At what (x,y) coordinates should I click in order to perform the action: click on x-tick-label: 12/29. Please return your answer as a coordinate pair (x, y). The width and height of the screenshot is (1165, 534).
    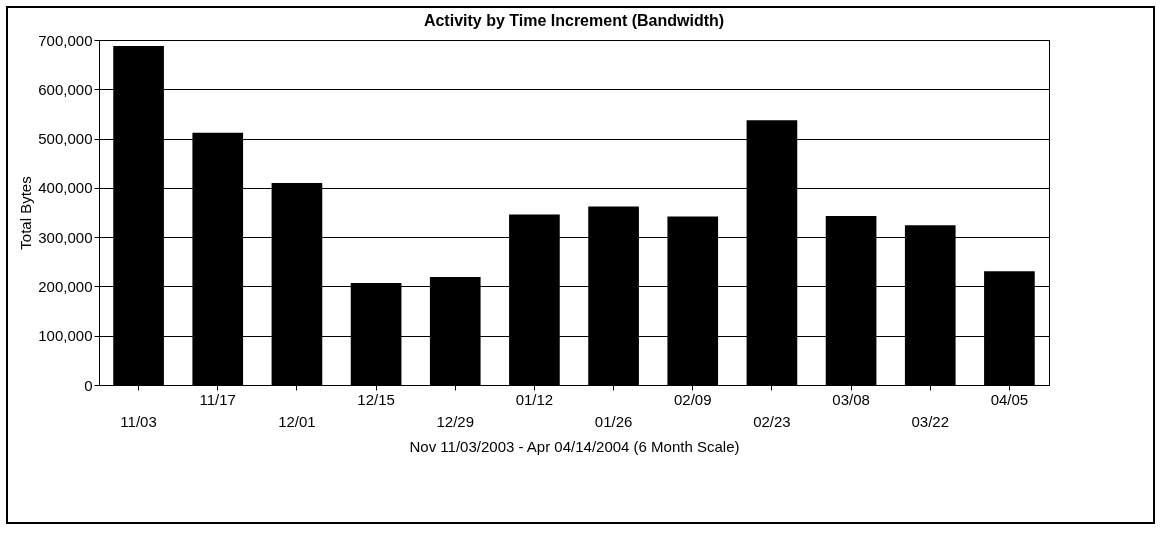
    Looking at the image, I should click on (455, 421).